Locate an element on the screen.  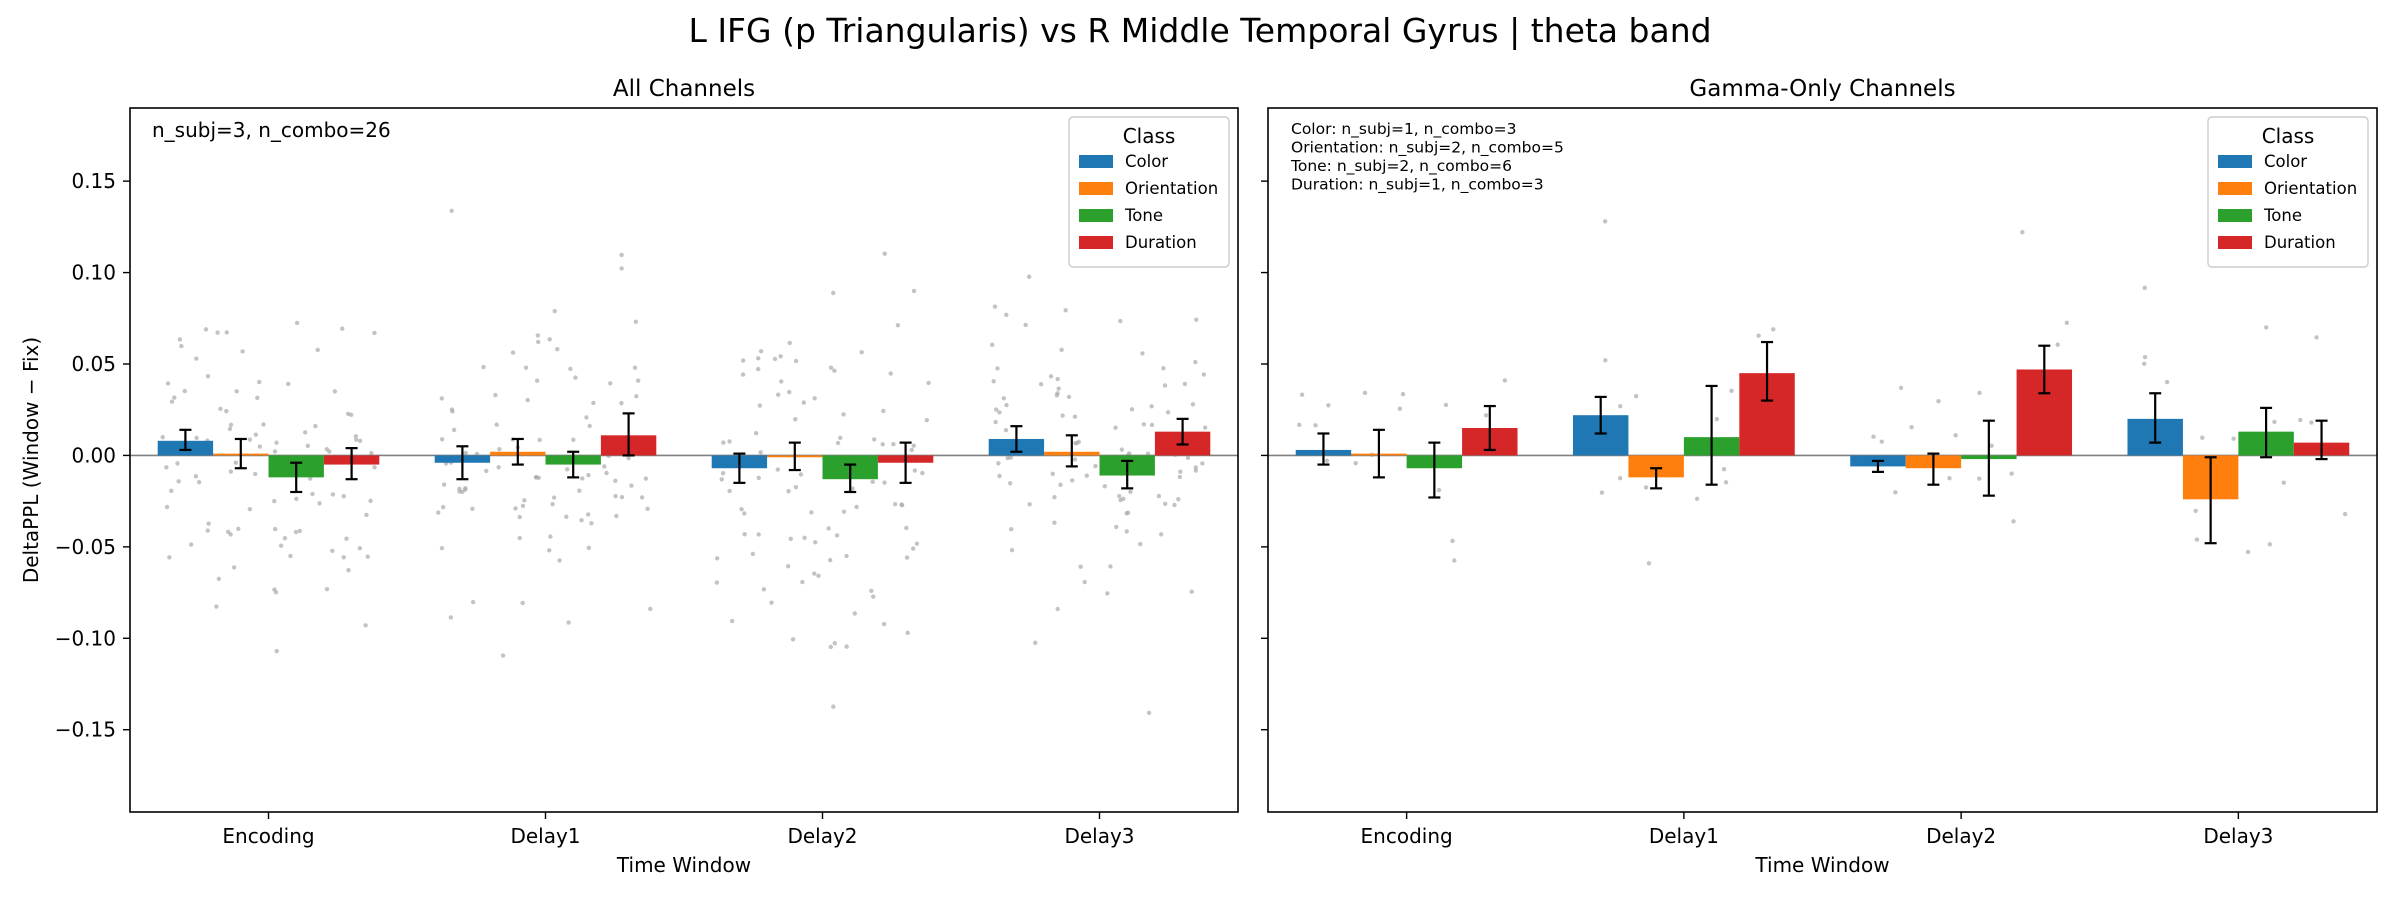
panel1-errorbar-orientation-delay3 is located at coordinates (1071, 451).